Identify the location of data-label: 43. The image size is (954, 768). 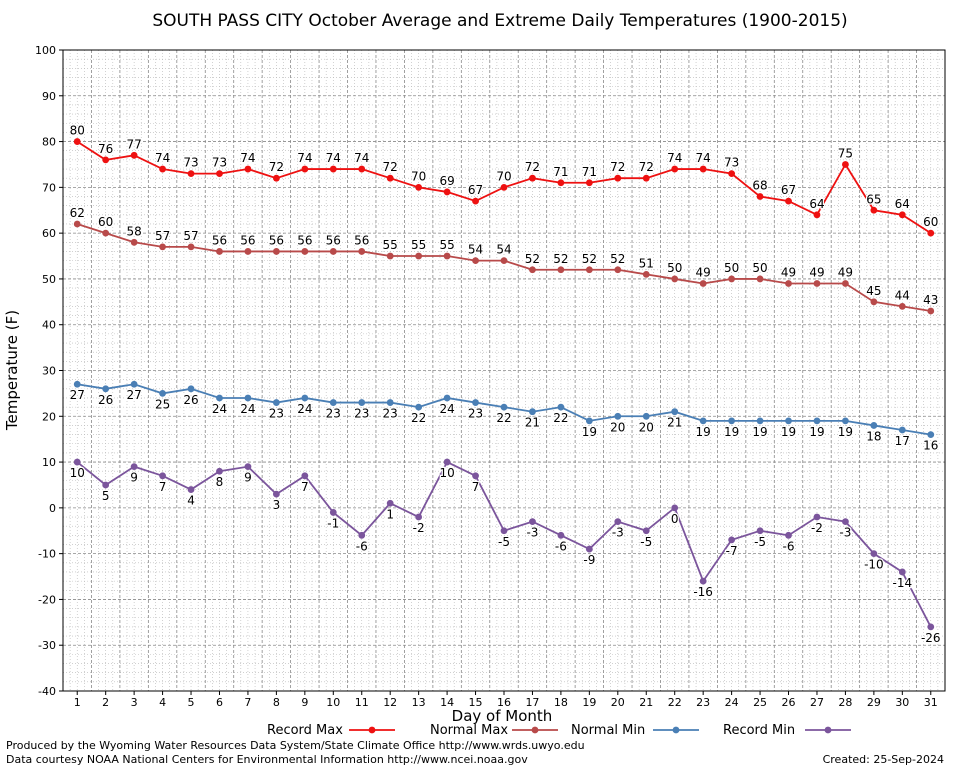
(930, 300).